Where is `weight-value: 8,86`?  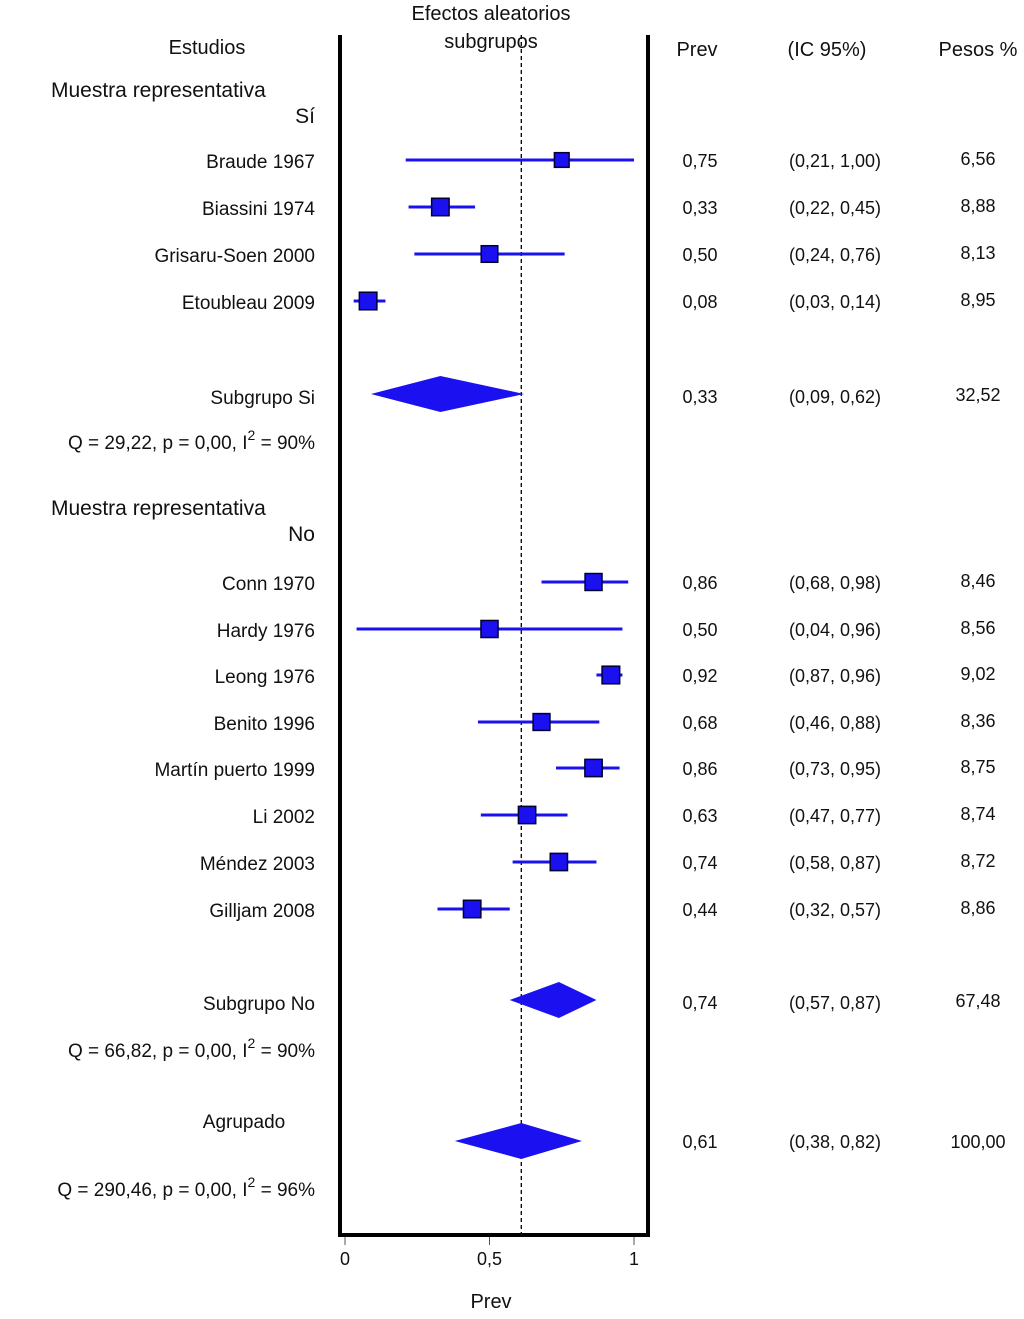 weight-value: 8,86 is located at coordinates (977, 908).